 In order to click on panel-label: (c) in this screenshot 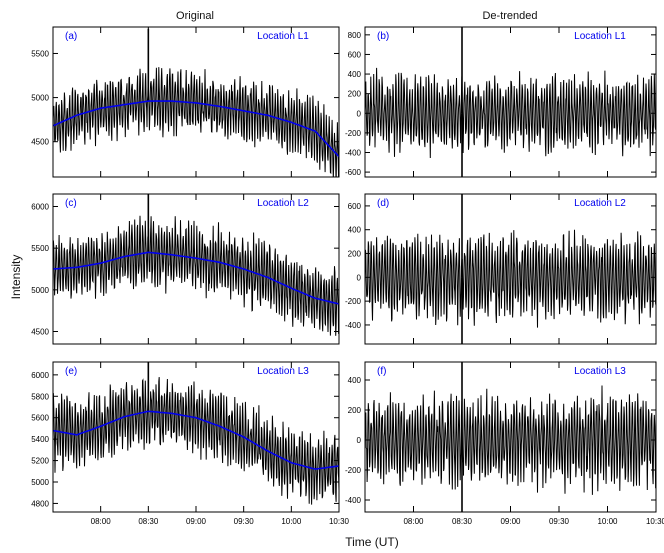, I will do `click(71, 203)`.